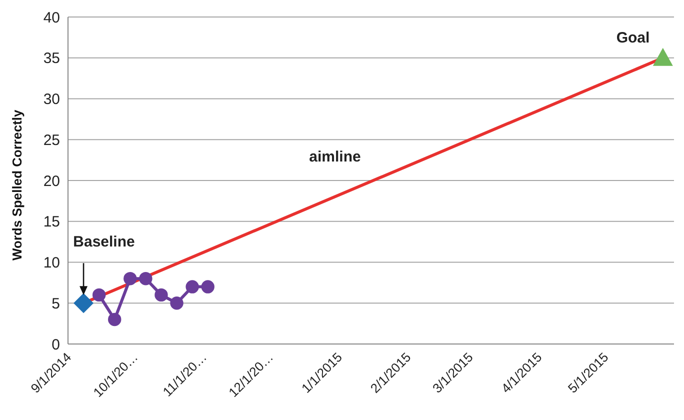 This screenshot has width=684, height=420. Describe the element at coordinates (56, 303) in the screenshot. I see `y-tick-label: 5` at that location.